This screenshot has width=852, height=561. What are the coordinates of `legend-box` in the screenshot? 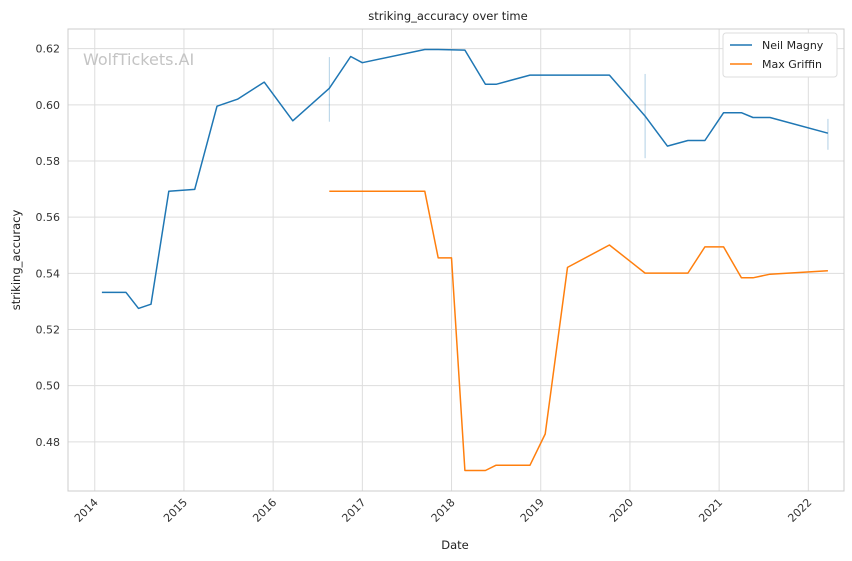 It's located at (780, 55).